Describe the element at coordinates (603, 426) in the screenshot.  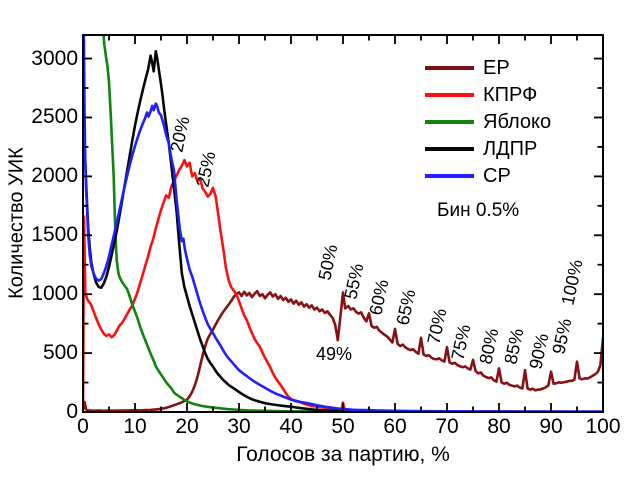
I see `x-tick-label-100: 100` at that location.